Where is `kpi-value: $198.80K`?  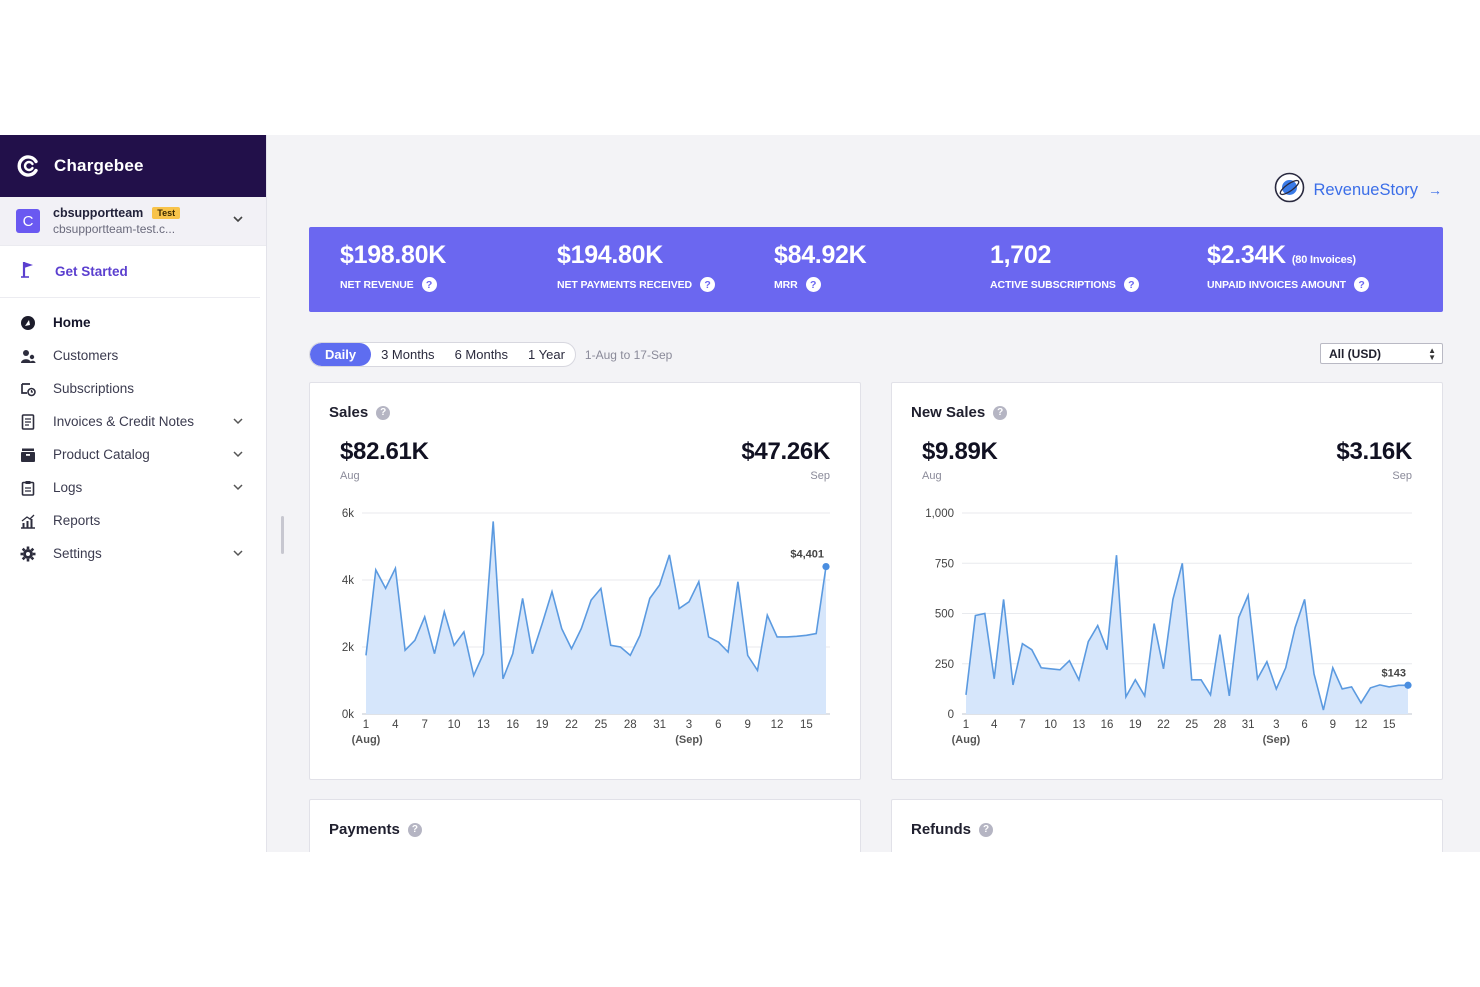 kpi-value: $198.80K is located at coordinates (393, 255).